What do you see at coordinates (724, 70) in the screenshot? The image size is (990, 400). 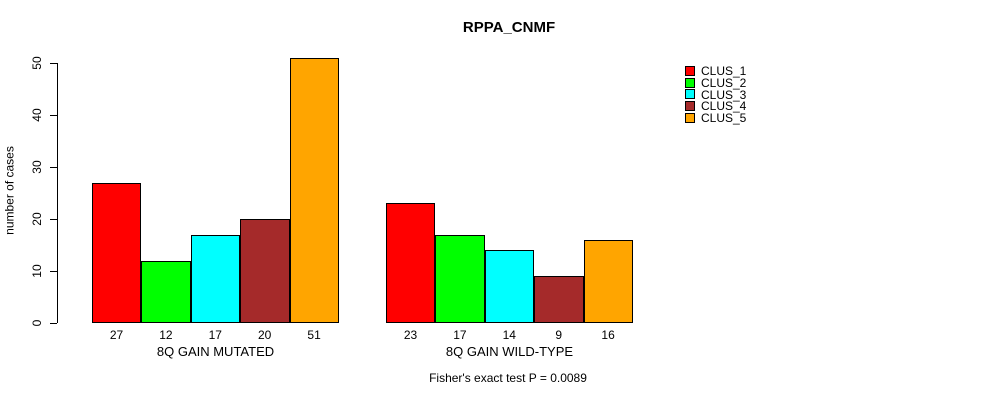 I see `legend-label: CLUS_1` at bounding box center [724, 70].